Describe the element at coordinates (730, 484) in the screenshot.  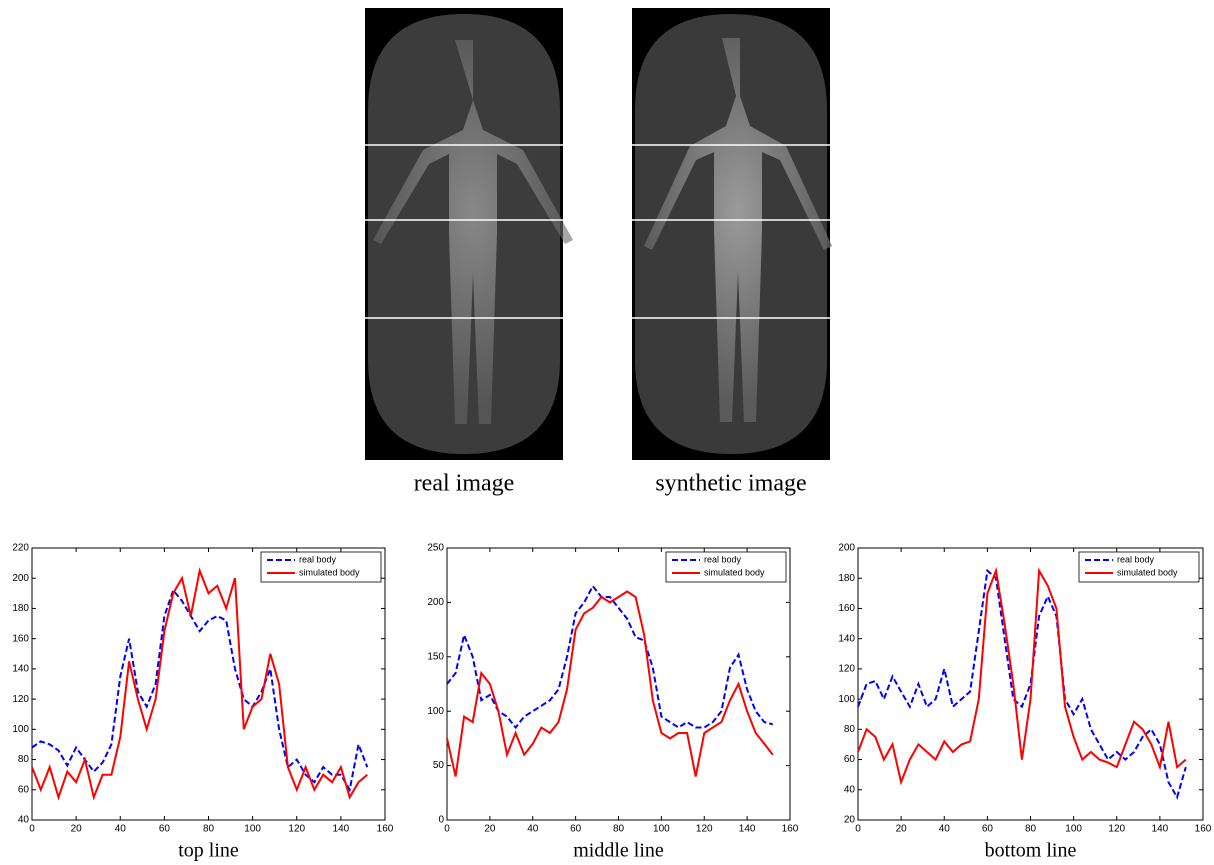
I see `image-caption: synthetic image` at that location.